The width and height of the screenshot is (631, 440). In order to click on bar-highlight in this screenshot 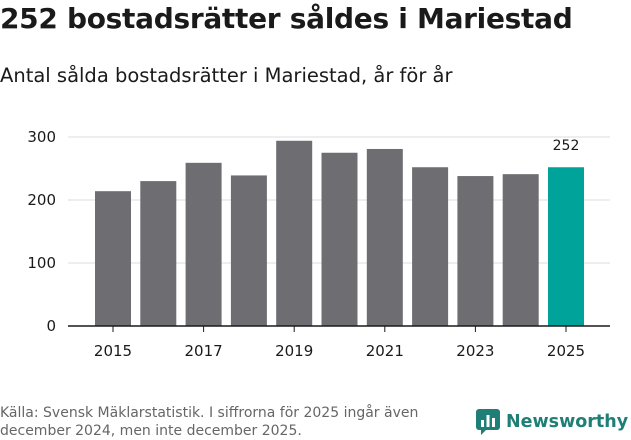, I will do `click(566, 246)`.